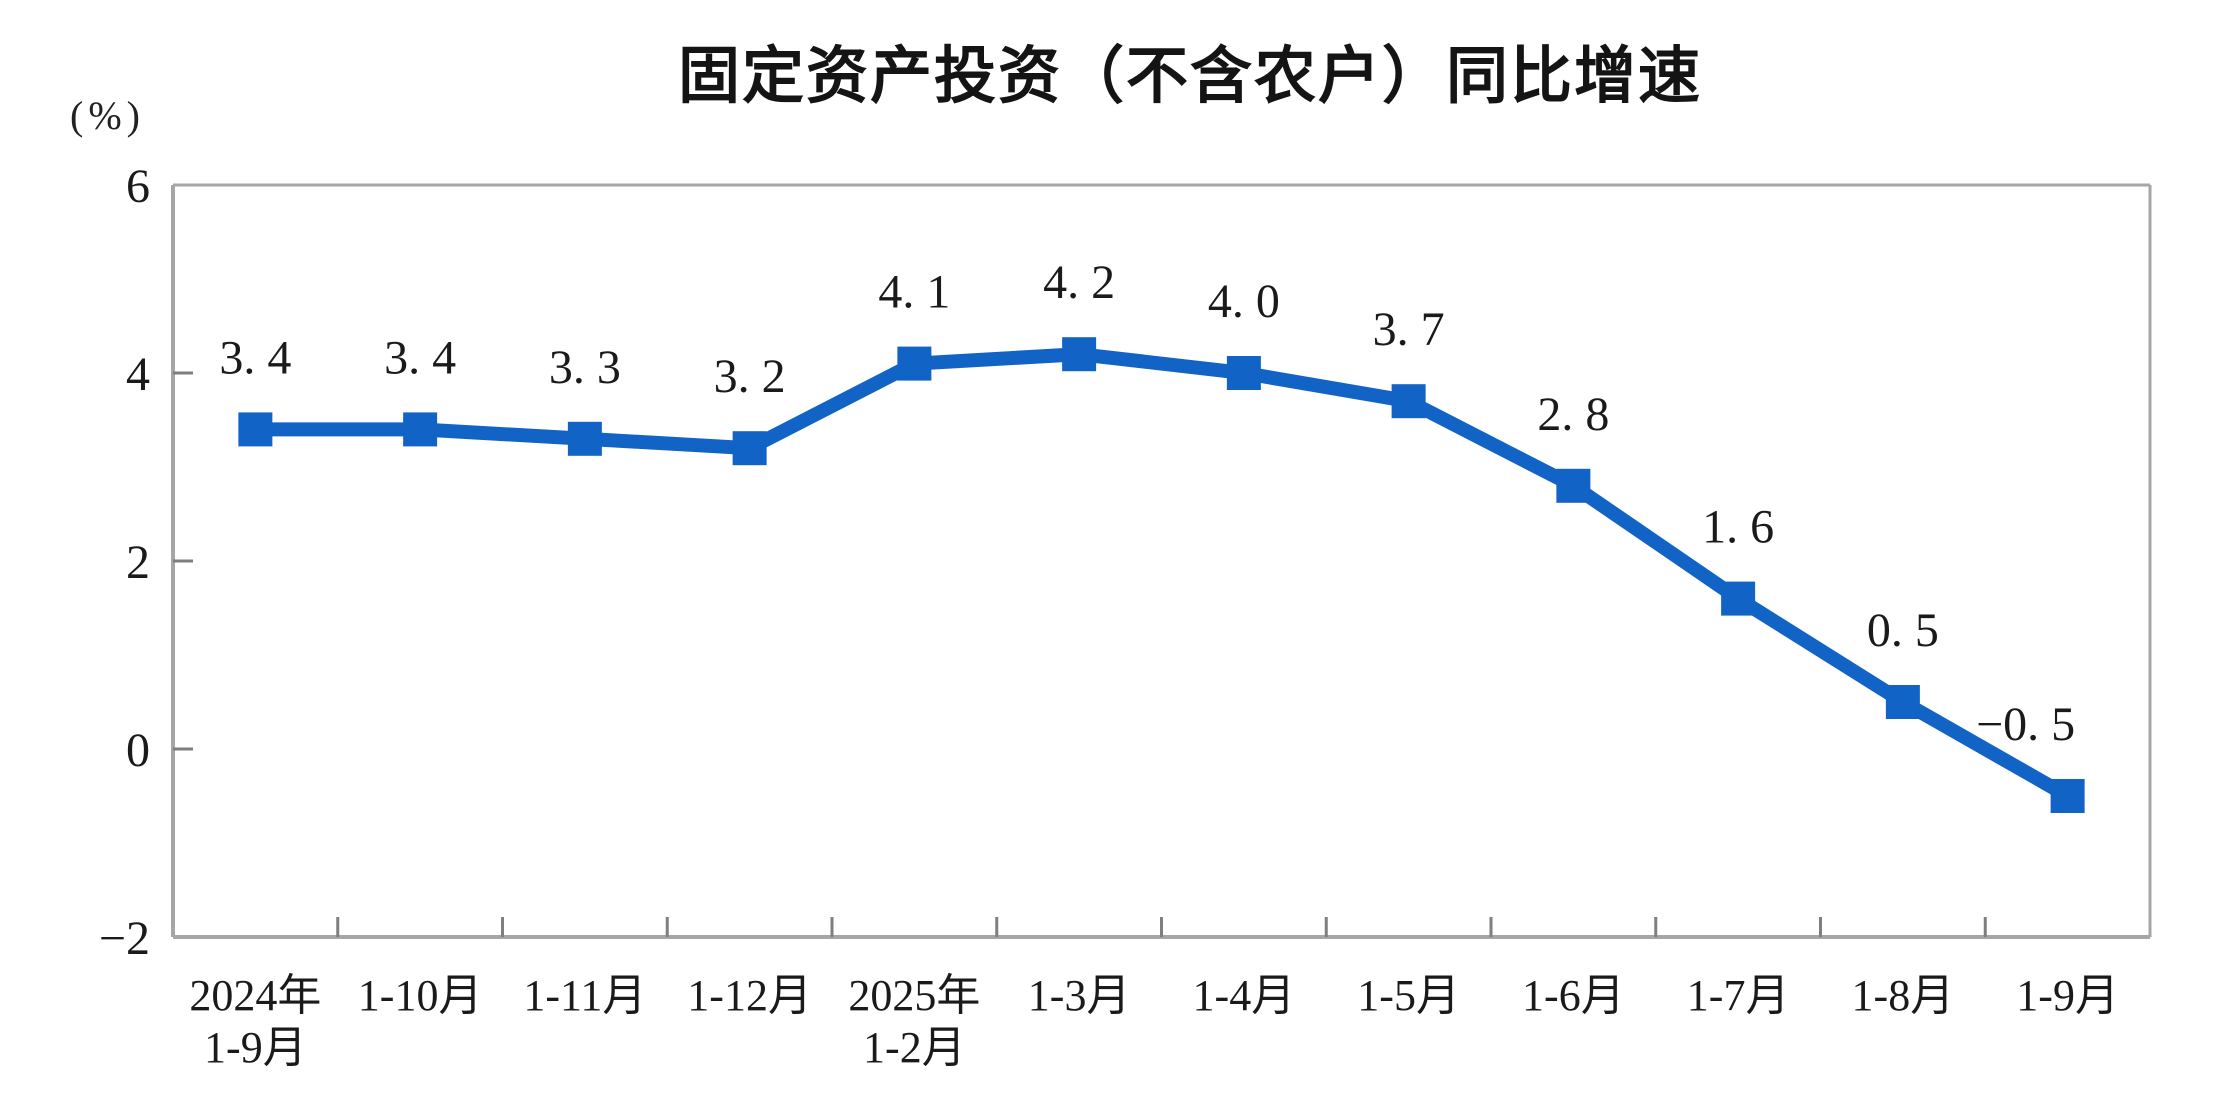 The width and height of the screenshot is (2218, 1112). I want to click on y-tick-label: −2, so click(124, 938).